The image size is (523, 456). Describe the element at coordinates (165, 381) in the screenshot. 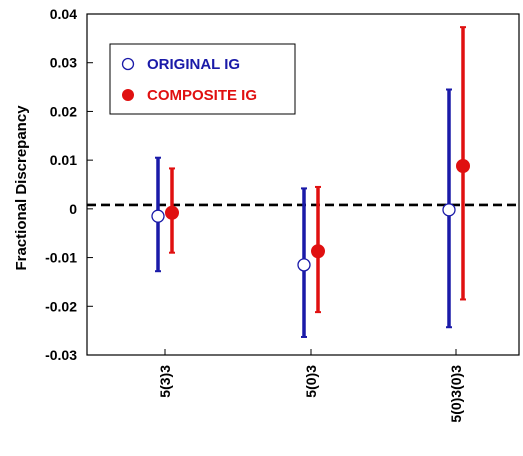

I see `x-tick-label: 5(3)3` at that location.